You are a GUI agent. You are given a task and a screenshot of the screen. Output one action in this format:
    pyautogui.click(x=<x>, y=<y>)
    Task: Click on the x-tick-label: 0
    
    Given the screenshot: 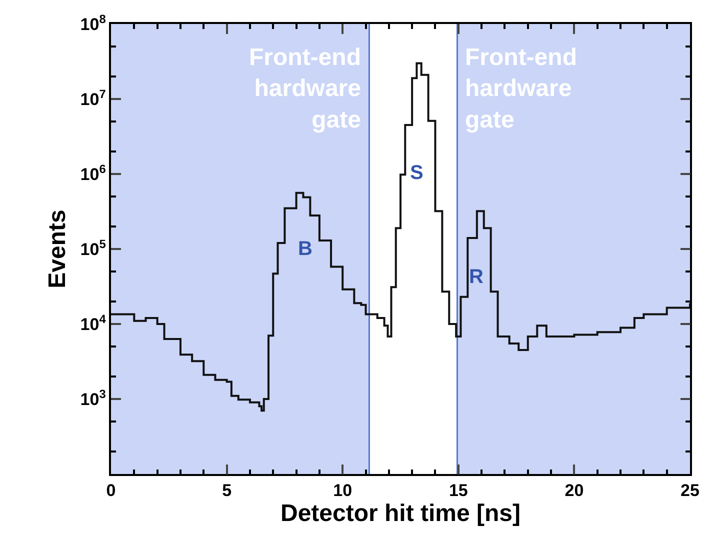 What is the action you would take?
    pyautogui.click(x=111, y=490)
    